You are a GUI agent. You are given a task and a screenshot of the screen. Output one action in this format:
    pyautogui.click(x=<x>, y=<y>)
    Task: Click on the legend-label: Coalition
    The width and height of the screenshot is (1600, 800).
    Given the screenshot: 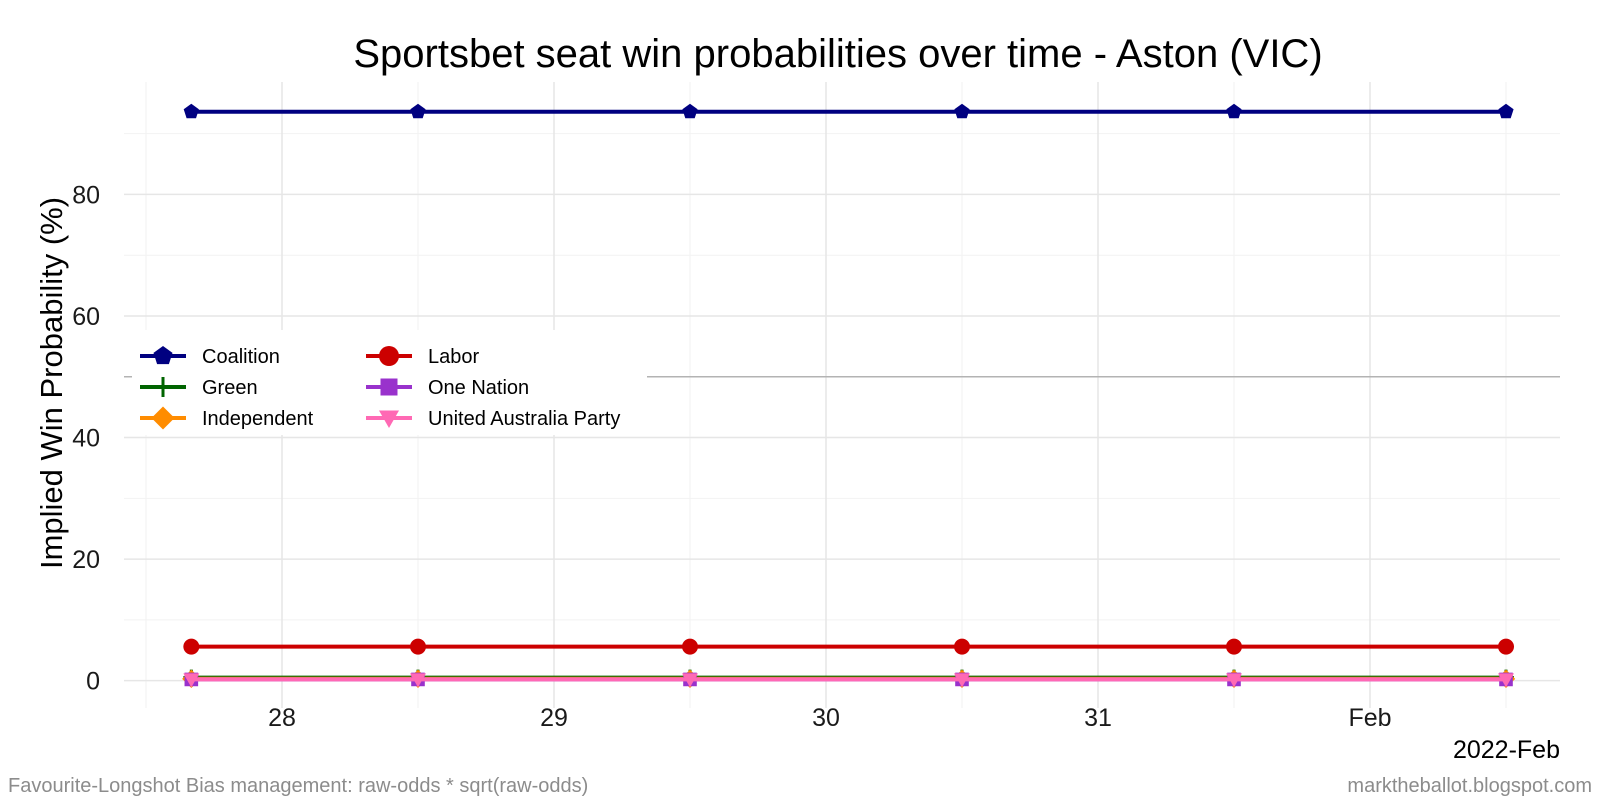 What is the action you would take?
    pyautogui.click(x=241, y=357)
    